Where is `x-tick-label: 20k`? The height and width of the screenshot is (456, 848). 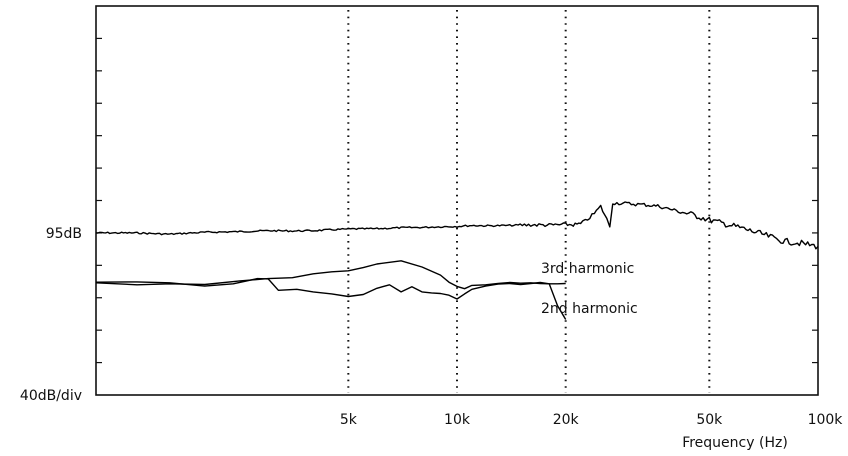
x-tick-label: 20k is located at coordinates (566, 420).